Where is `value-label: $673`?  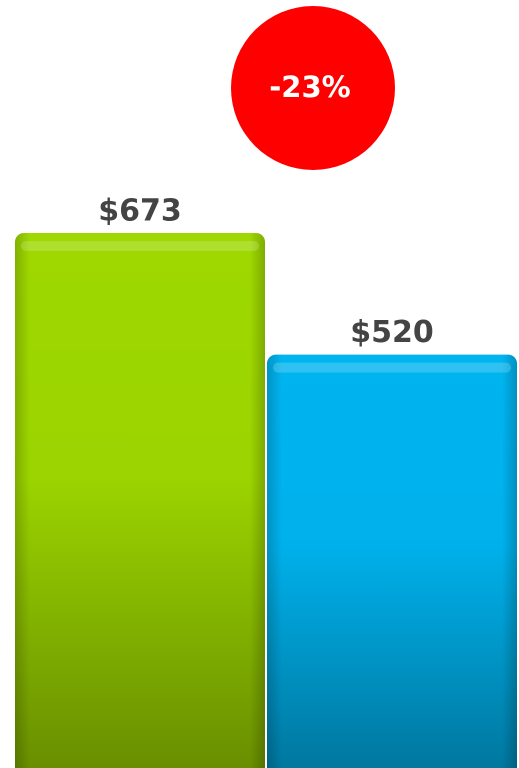
value-label: $673 is located at coordinates (140, 211).